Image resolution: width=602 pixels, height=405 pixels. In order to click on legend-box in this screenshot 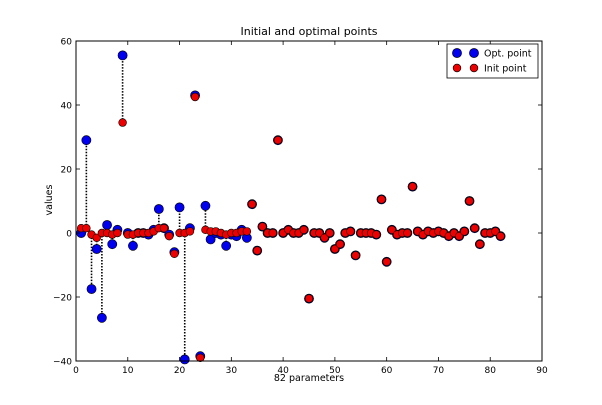, I will do `click(492, 61)`.